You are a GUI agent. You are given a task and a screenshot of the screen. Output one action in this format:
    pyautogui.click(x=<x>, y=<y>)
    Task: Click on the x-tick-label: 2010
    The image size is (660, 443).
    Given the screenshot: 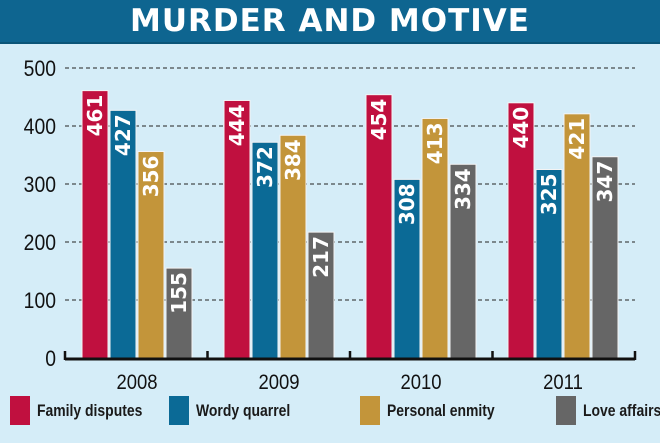 What is the action you would take?
    pyautogui.click(x=420, y=382)
    